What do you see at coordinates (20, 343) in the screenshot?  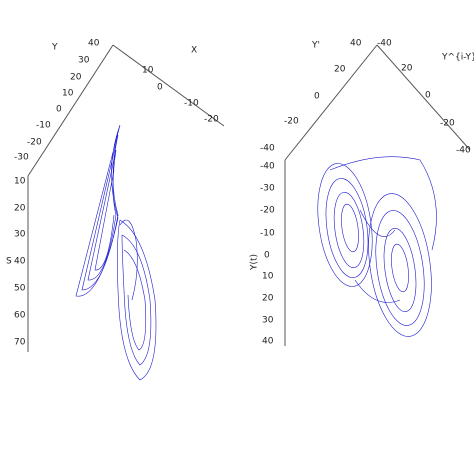 I see `tick-label: 70` at bounding box center [20, 343].